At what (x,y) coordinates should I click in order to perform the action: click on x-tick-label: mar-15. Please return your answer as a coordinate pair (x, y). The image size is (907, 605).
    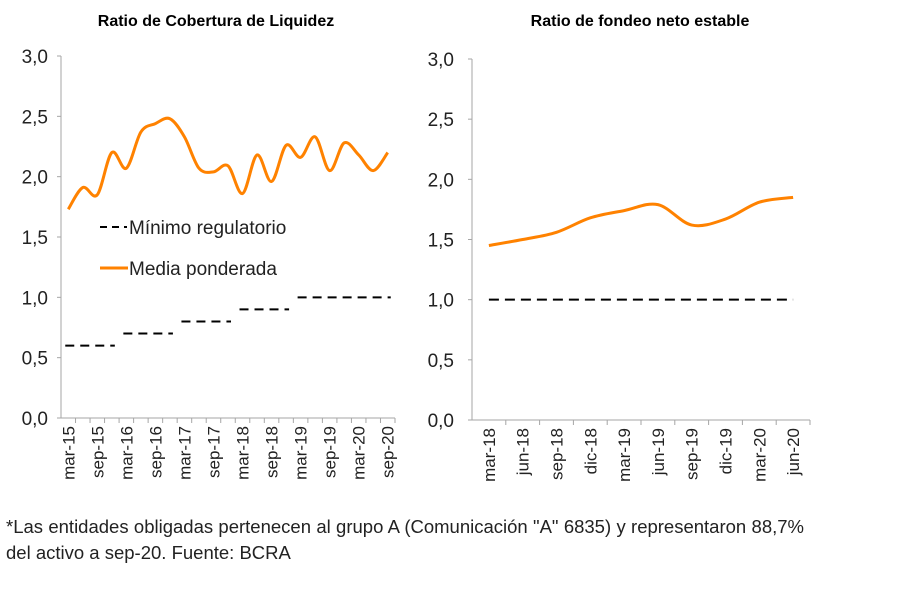
    Looking at the image, I should click on (68, 453).